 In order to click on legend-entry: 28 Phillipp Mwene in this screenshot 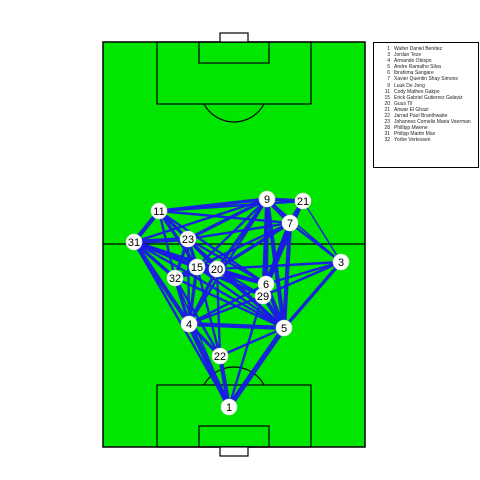, I will do `click(429, 128)`.